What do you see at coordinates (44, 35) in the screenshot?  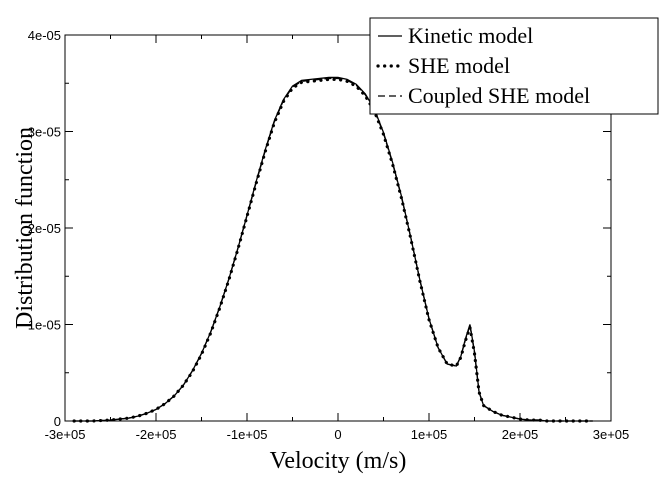 I see `y-tick-label: 4e-05` at bounding box center [44, 35].